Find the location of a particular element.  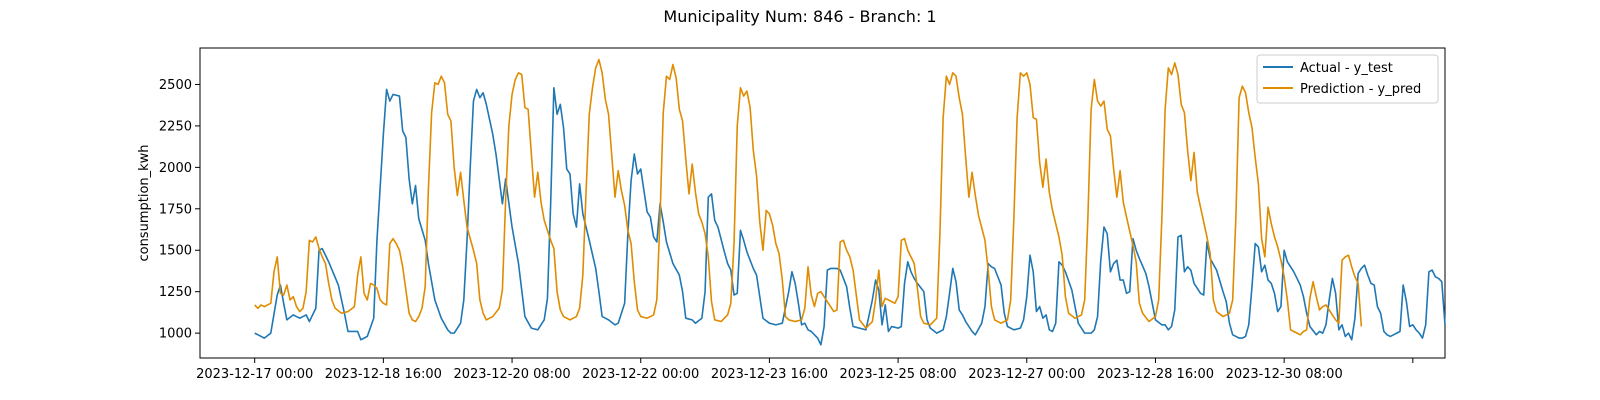

x-tick-label: 2023-12-27 00:00 is located at coordinates (1026, 374).